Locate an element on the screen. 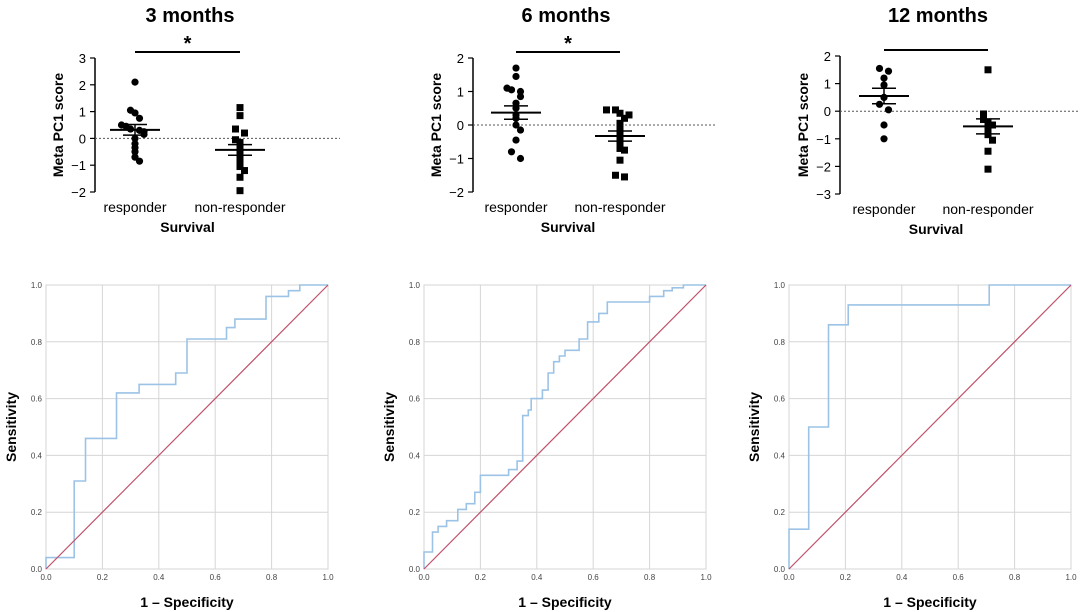 The height and width of the screenshot is (612, 1084). y-tick-label: 0 is located at coordinates (827, 111).